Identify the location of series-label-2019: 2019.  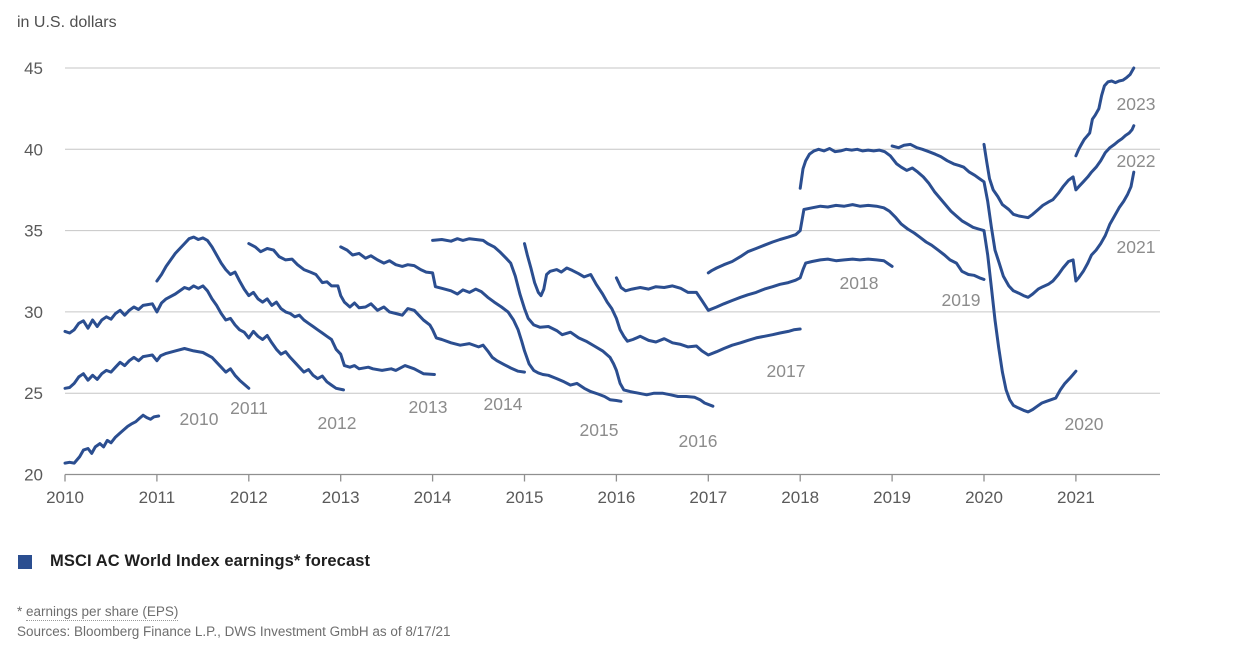
(961, 300).